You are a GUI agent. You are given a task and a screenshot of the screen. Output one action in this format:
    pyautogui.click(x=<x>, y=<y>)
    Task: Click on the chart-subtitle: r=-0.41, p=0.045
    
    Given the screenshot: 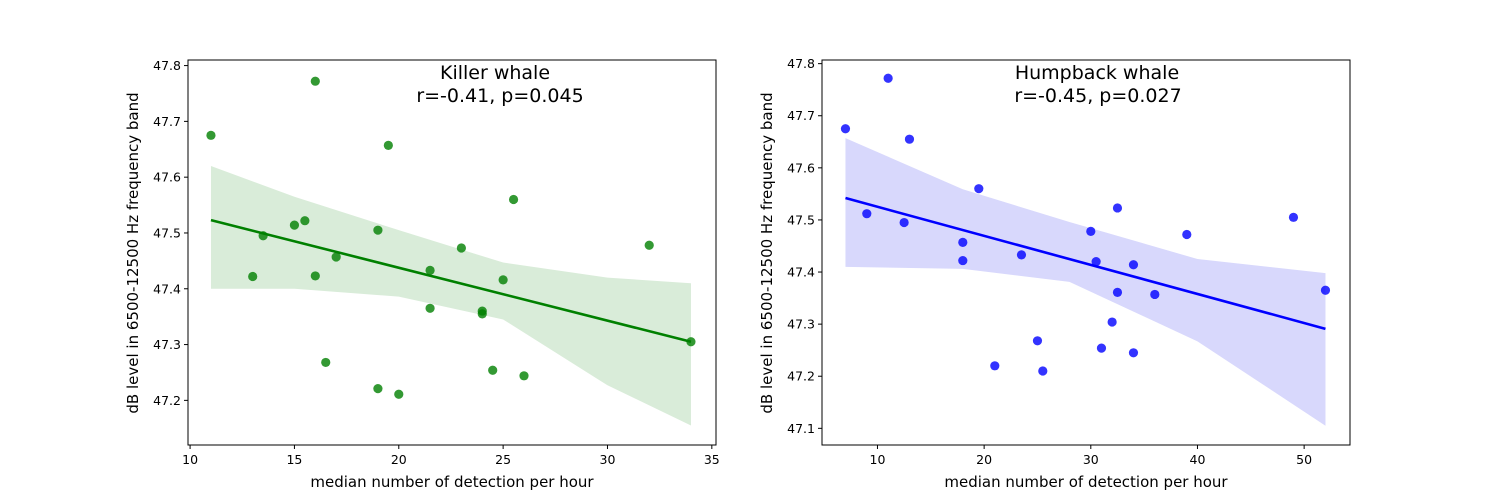 What is the action you would take?
    pyautogui.click(x=499, y=96)
    